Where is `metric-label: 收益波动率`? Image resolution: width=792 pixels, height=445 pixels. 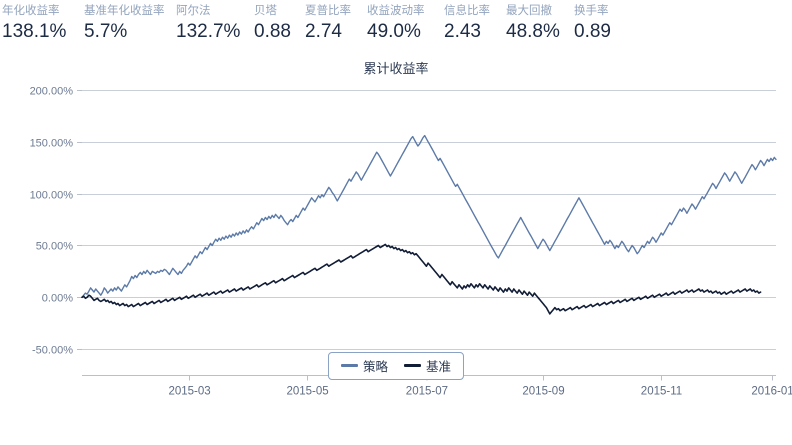 metric-label: 收益波动率 is located at coordinates (396, 11).